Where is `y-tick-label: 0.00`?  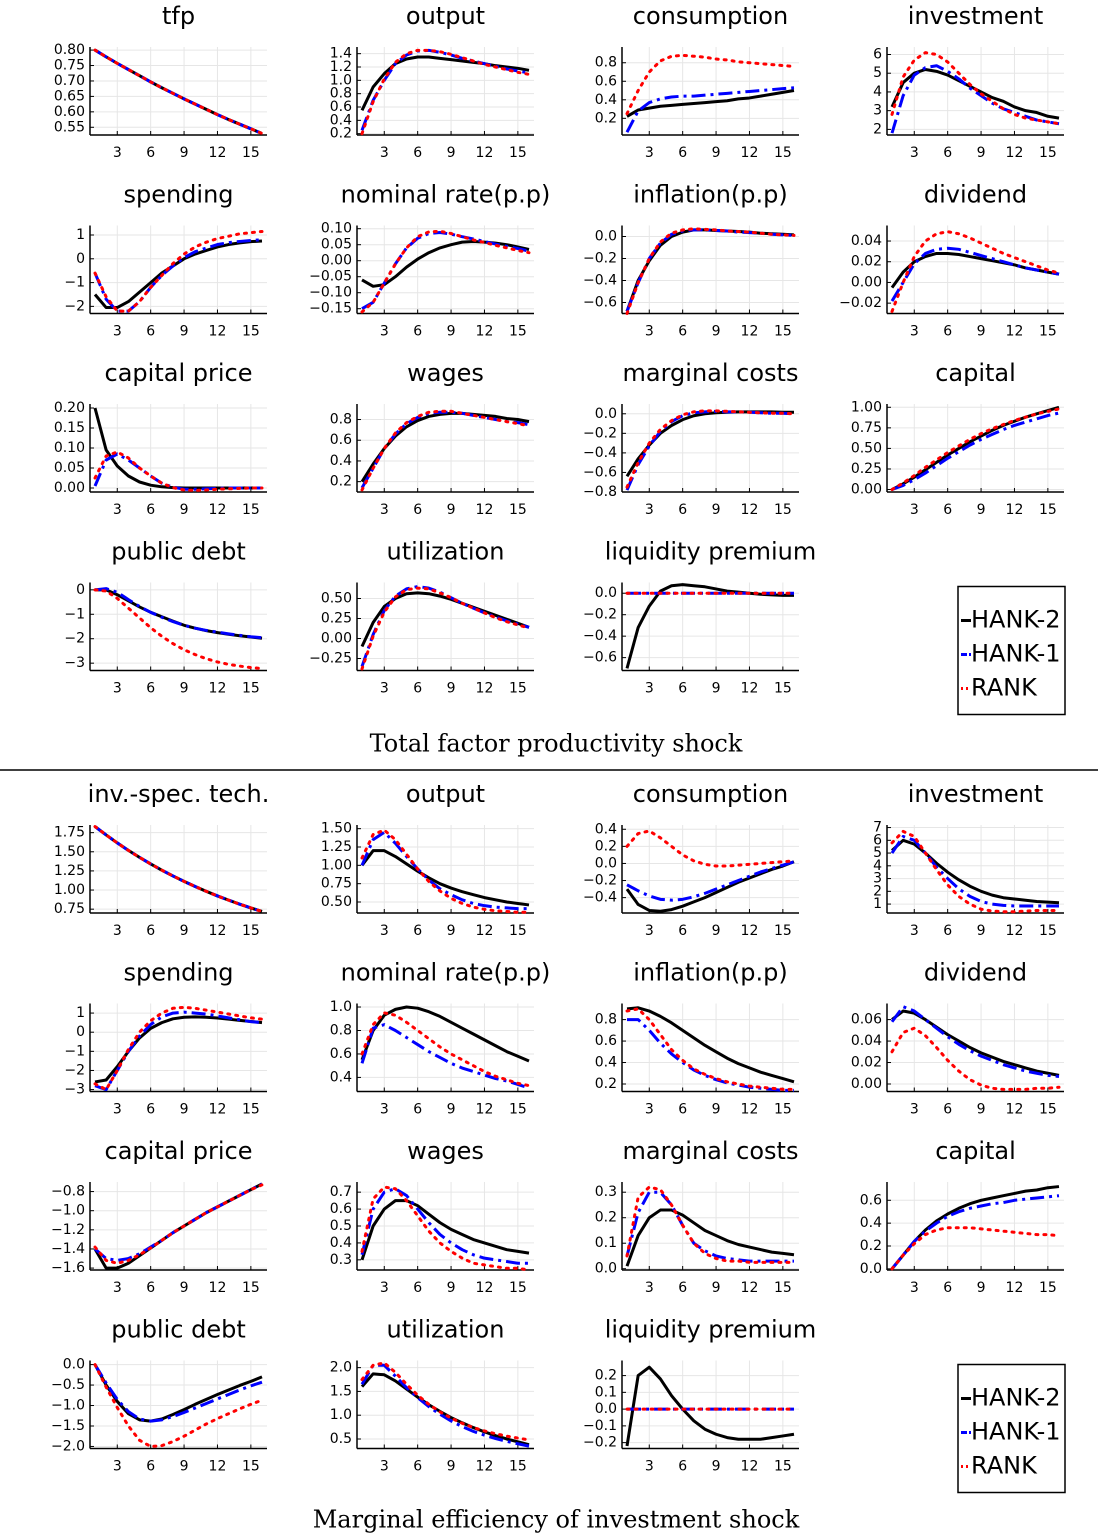
y-tick-label: 0.00 is located at coordinates (69, 488).